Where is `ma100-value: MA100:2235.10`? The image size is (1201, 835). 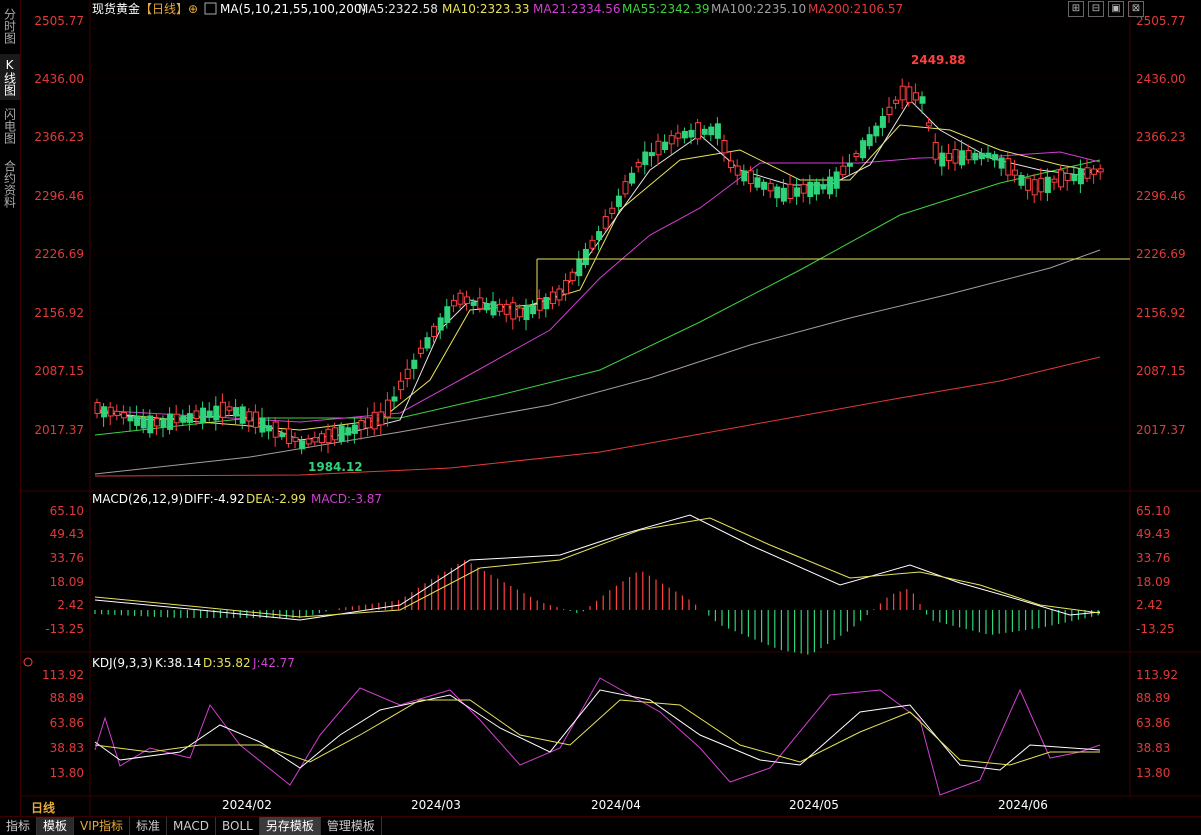
ma100-value: MA100:2235.10 is located at coordinates (758, 9).